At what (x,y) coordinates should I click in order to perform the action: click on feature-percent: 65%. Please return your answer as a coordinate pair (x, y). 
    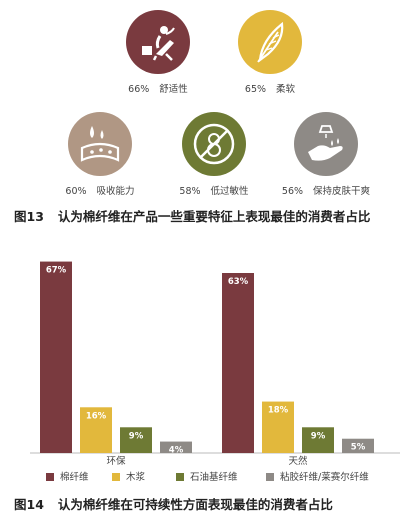
    Looking at the image, I should click on (255, 89).